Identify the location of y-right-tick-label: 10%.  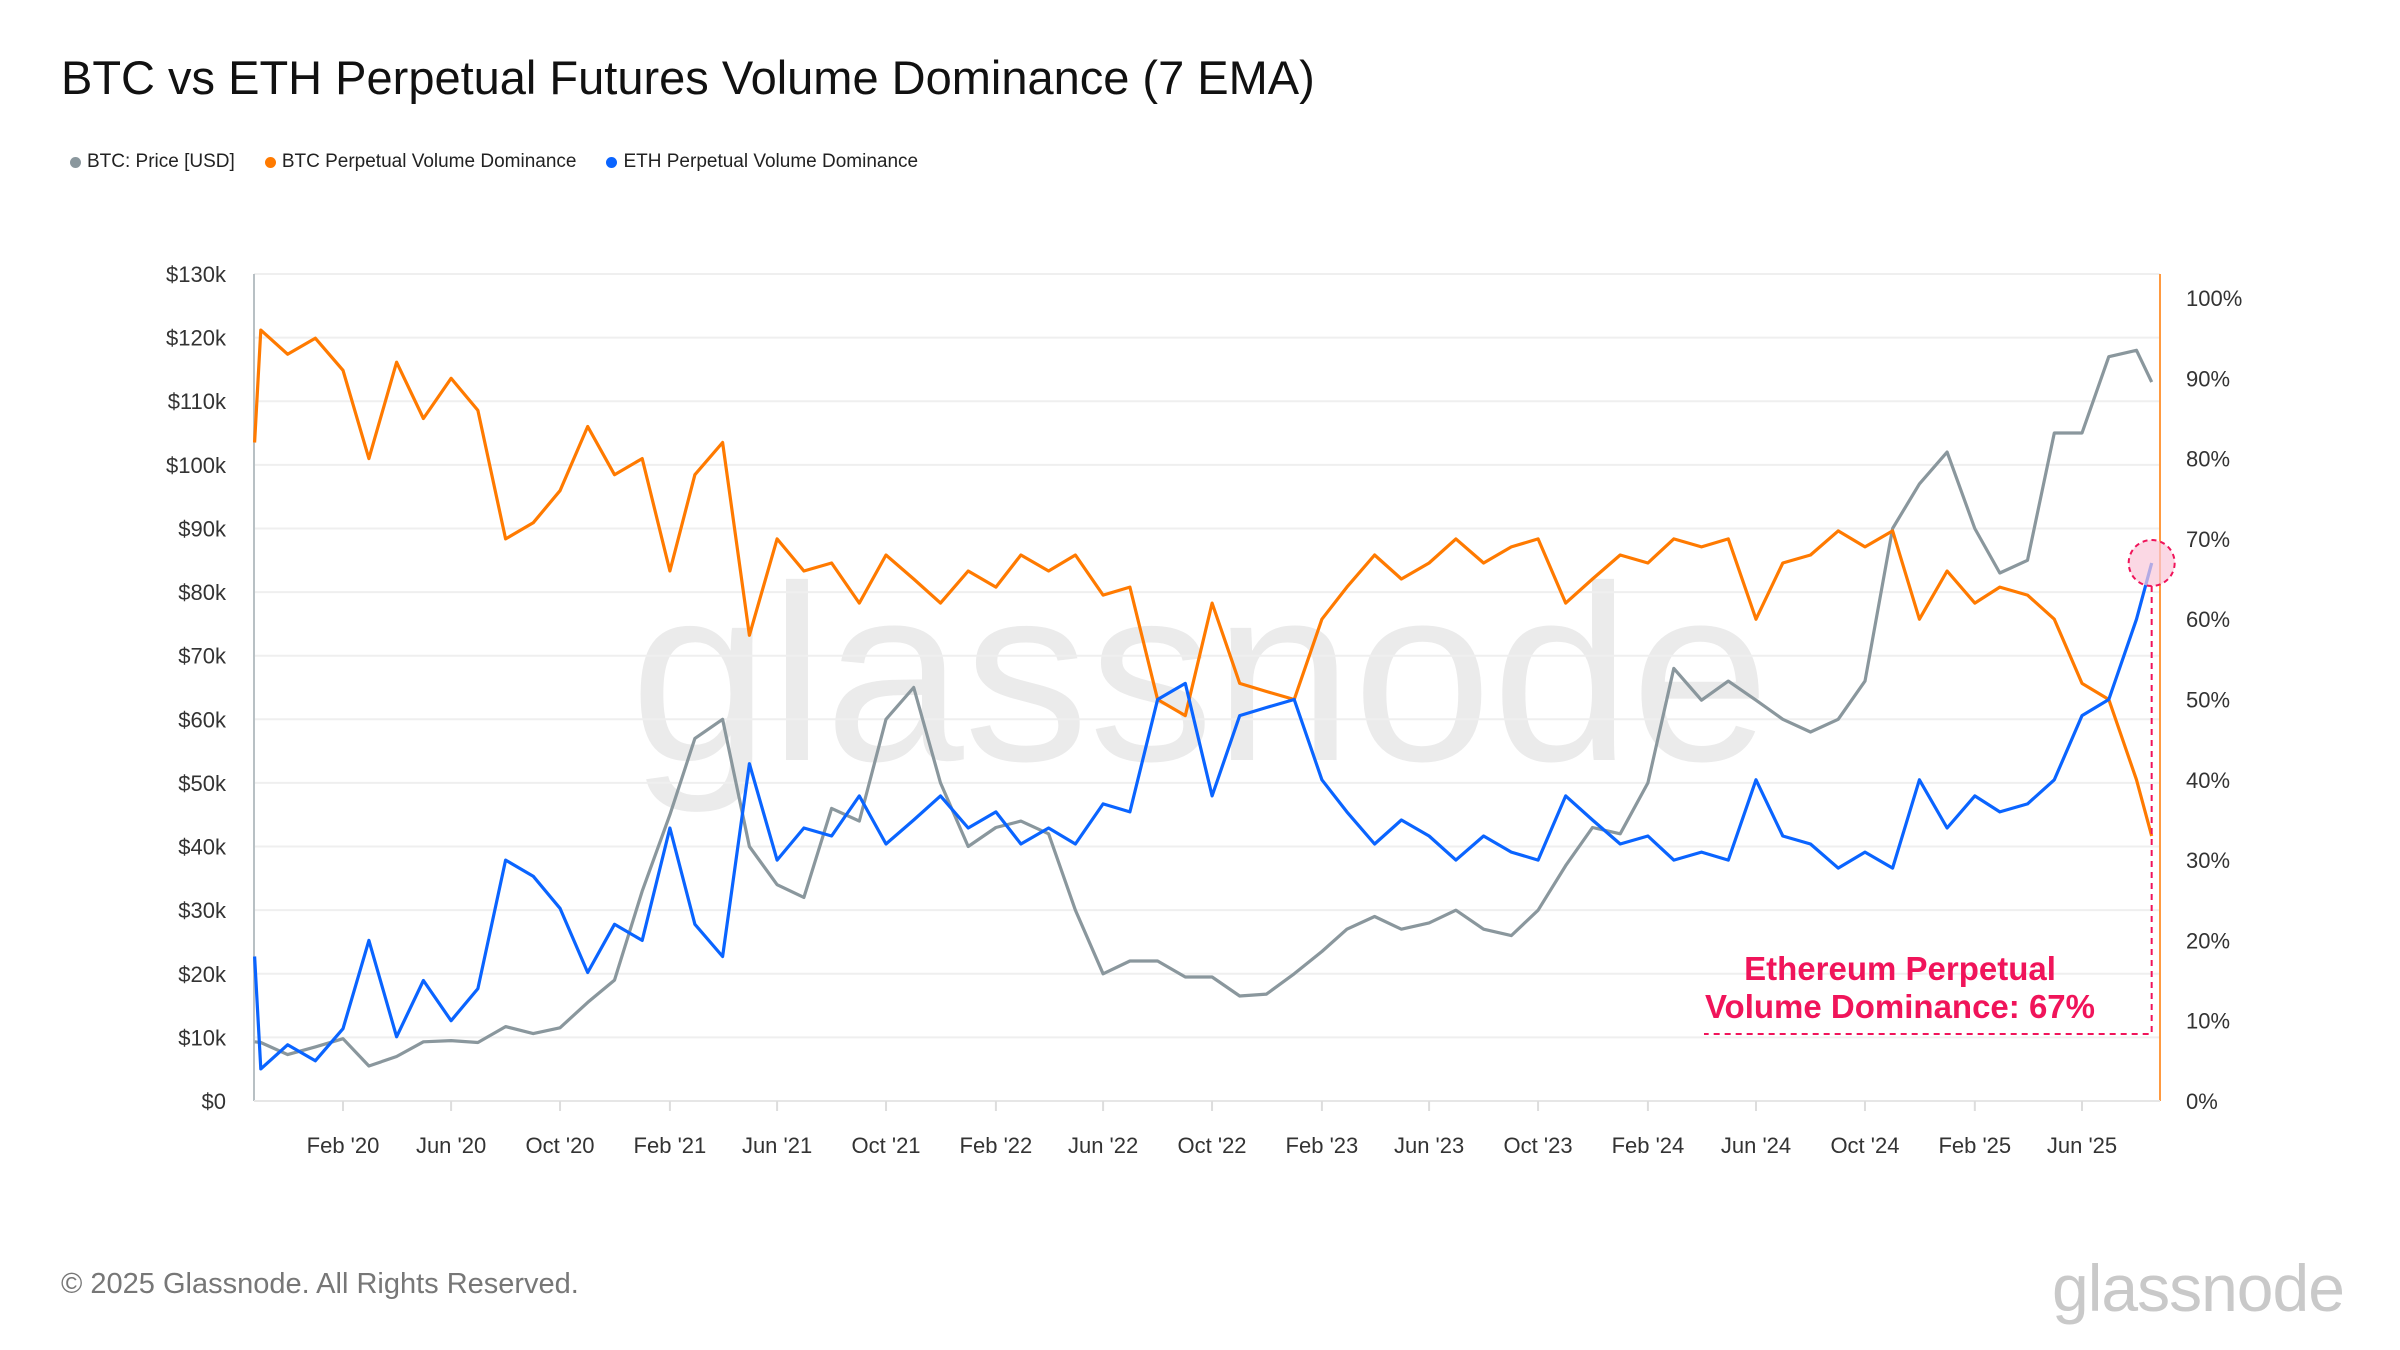
(2208, 1021).